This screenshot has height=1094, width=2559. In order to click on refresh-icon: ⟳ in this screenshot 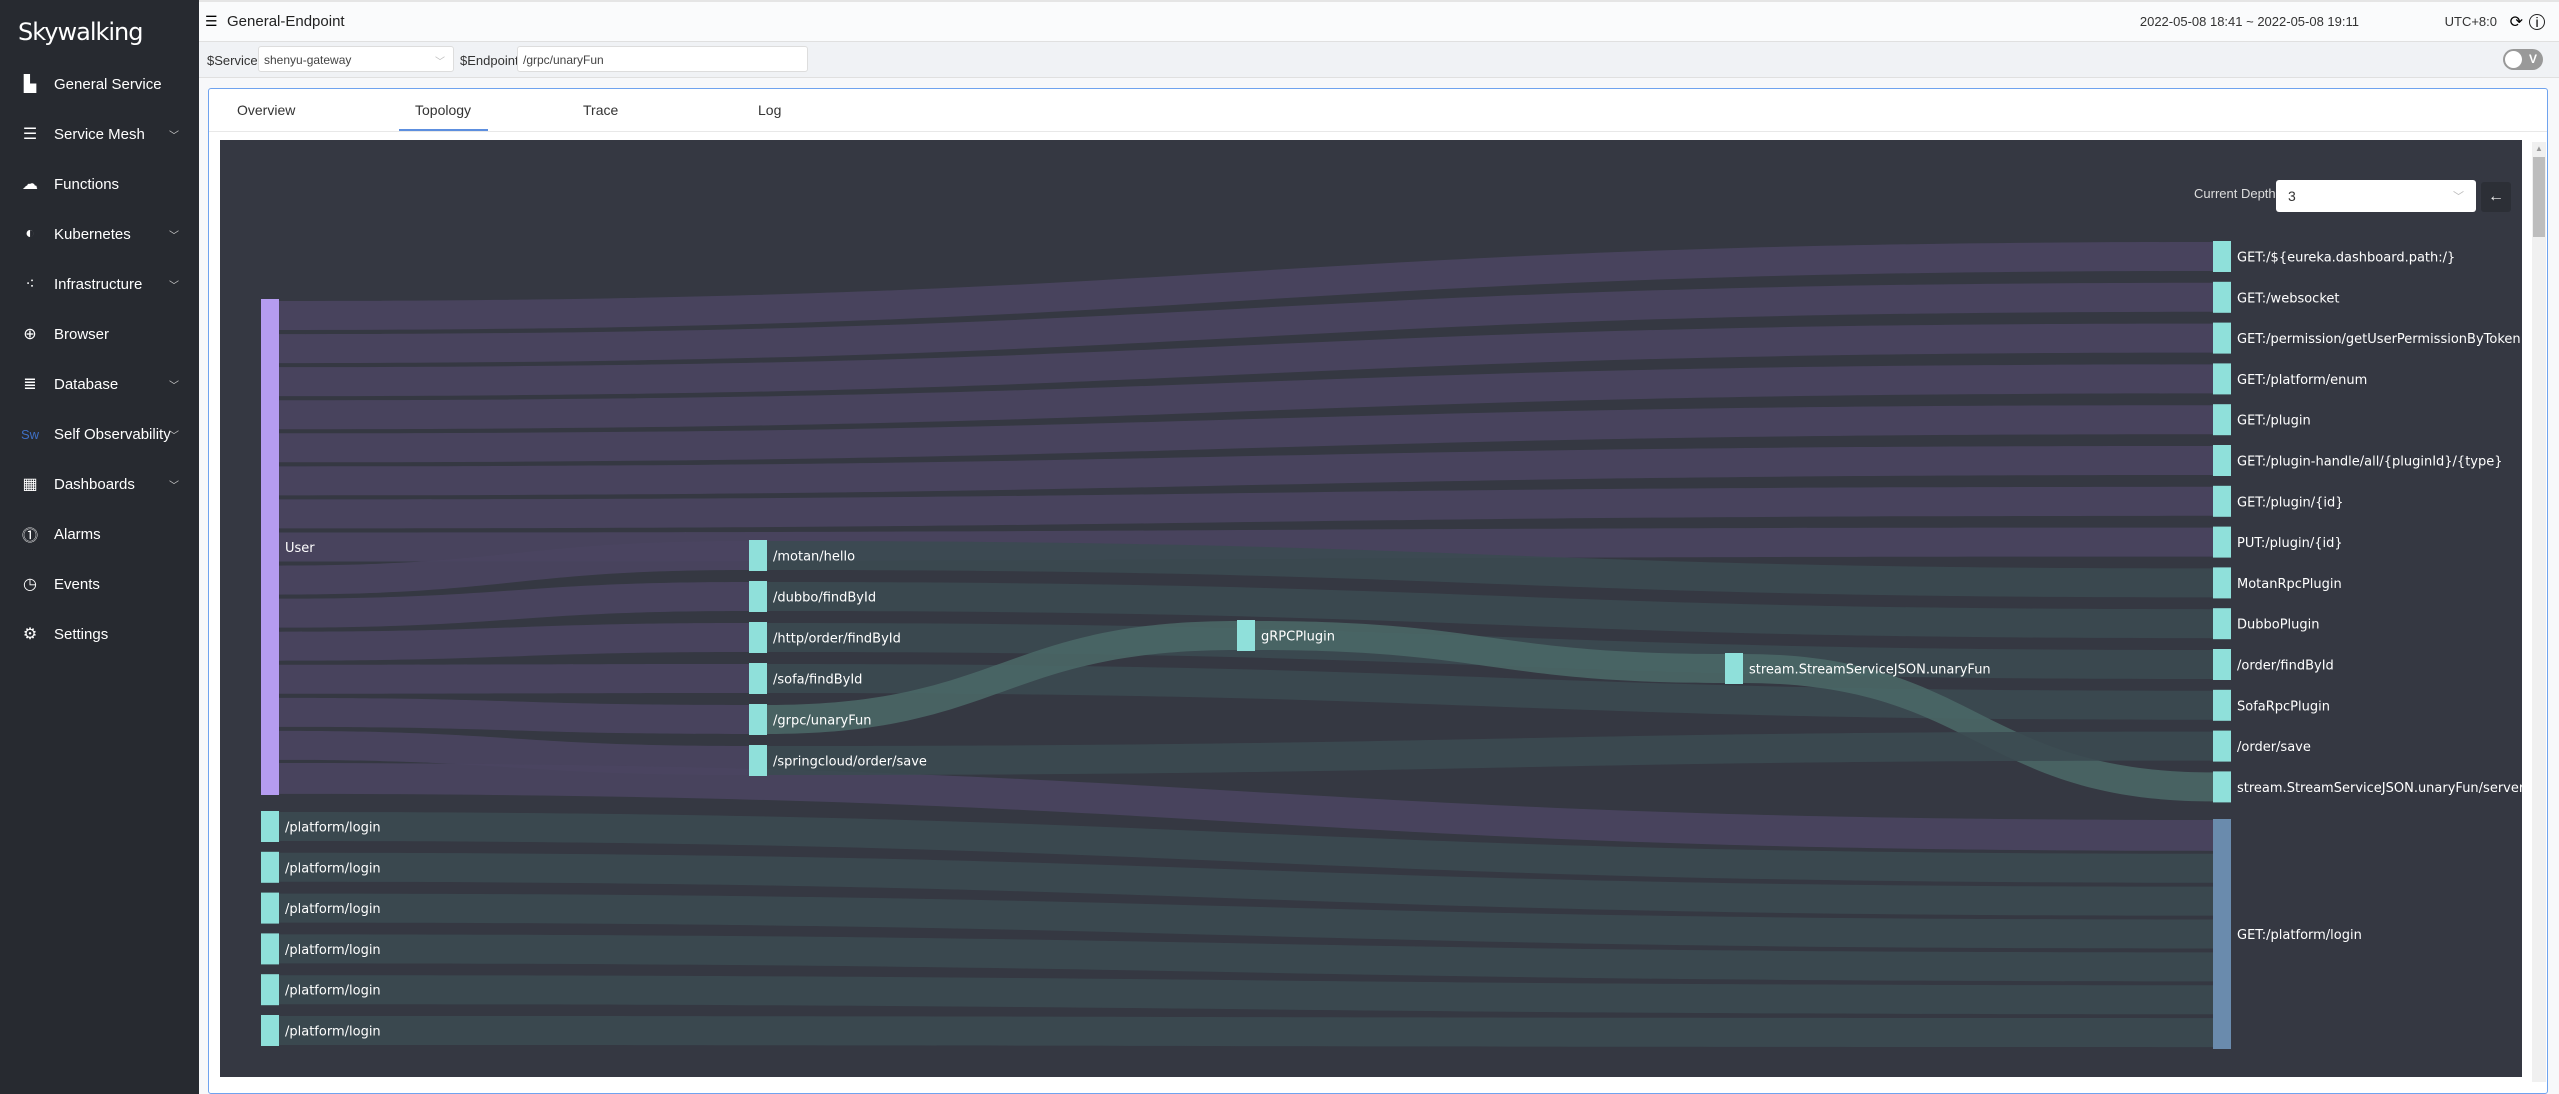, I will do `click(2516, 22)`.